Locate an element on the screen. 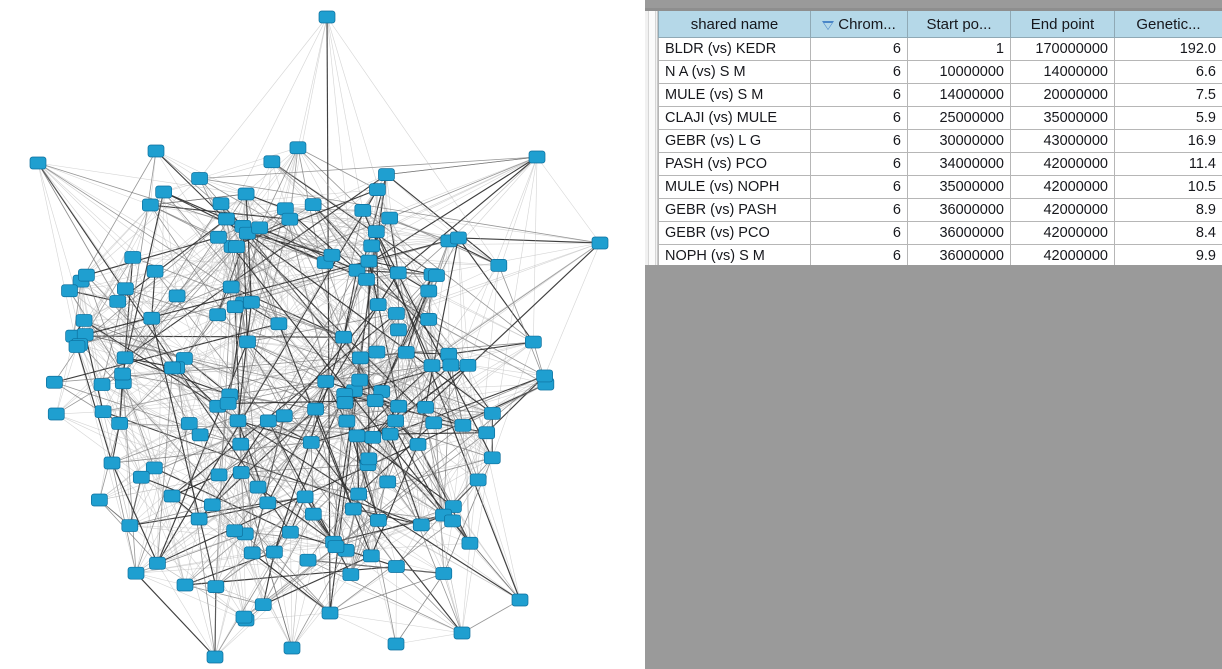  table-row: GEBR (vs) PCO 6 36000000 42000000 8.4 is located at coordinates (940, 233).